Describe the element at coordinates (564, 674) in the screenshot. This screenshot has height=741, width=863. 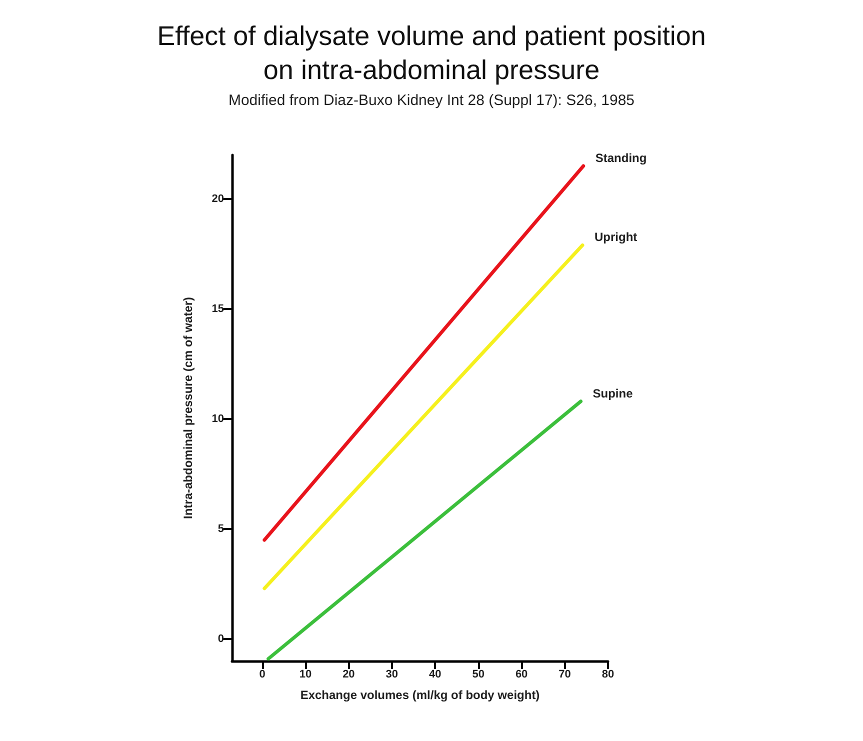
I see `x-tick-label: 70` at that location.